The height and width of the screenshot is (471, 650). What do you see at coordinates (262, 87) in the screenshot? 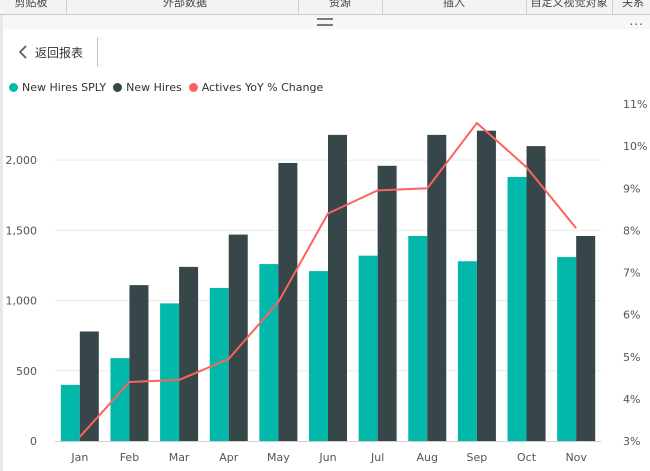
I see `legend-label: Actives YoY % Change` at bounding box center [262, 87].